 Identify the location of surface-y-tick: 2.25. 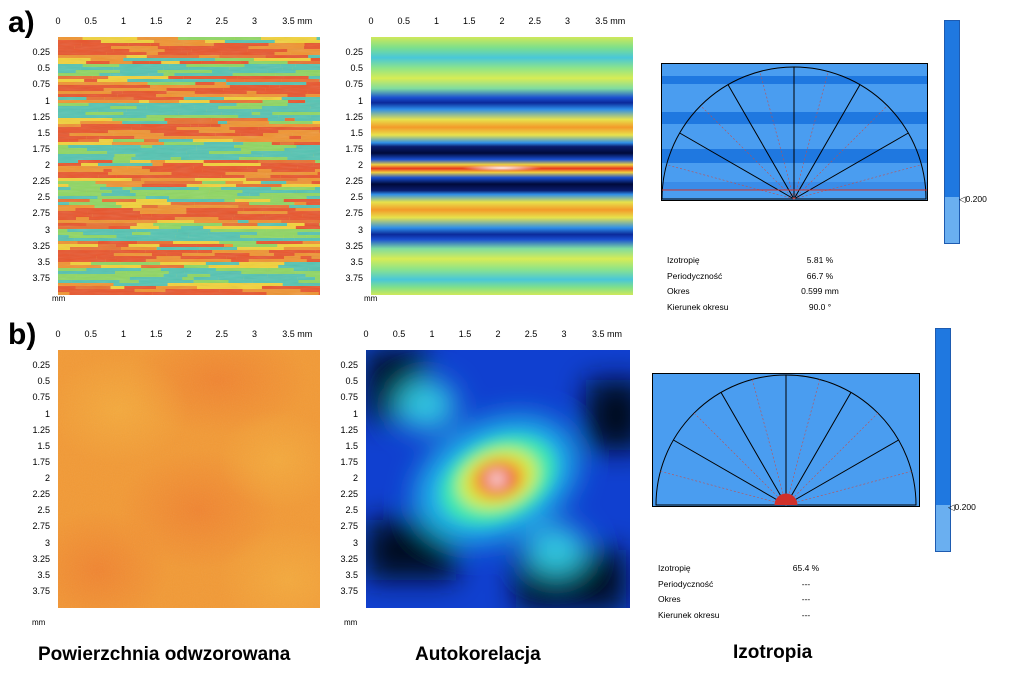
(41, 181).